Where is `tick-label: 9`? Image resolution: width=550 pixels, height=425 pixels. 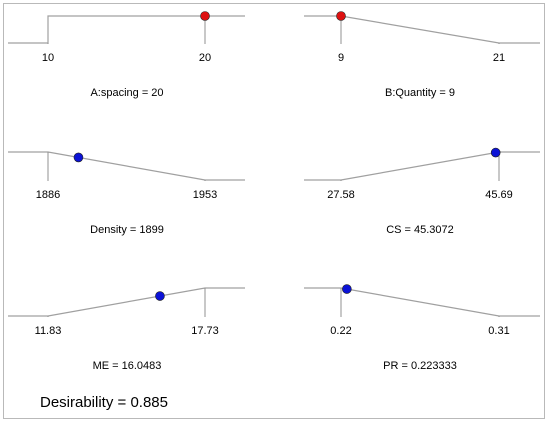 tick-label: 9 is located at coordinates (341, 58).